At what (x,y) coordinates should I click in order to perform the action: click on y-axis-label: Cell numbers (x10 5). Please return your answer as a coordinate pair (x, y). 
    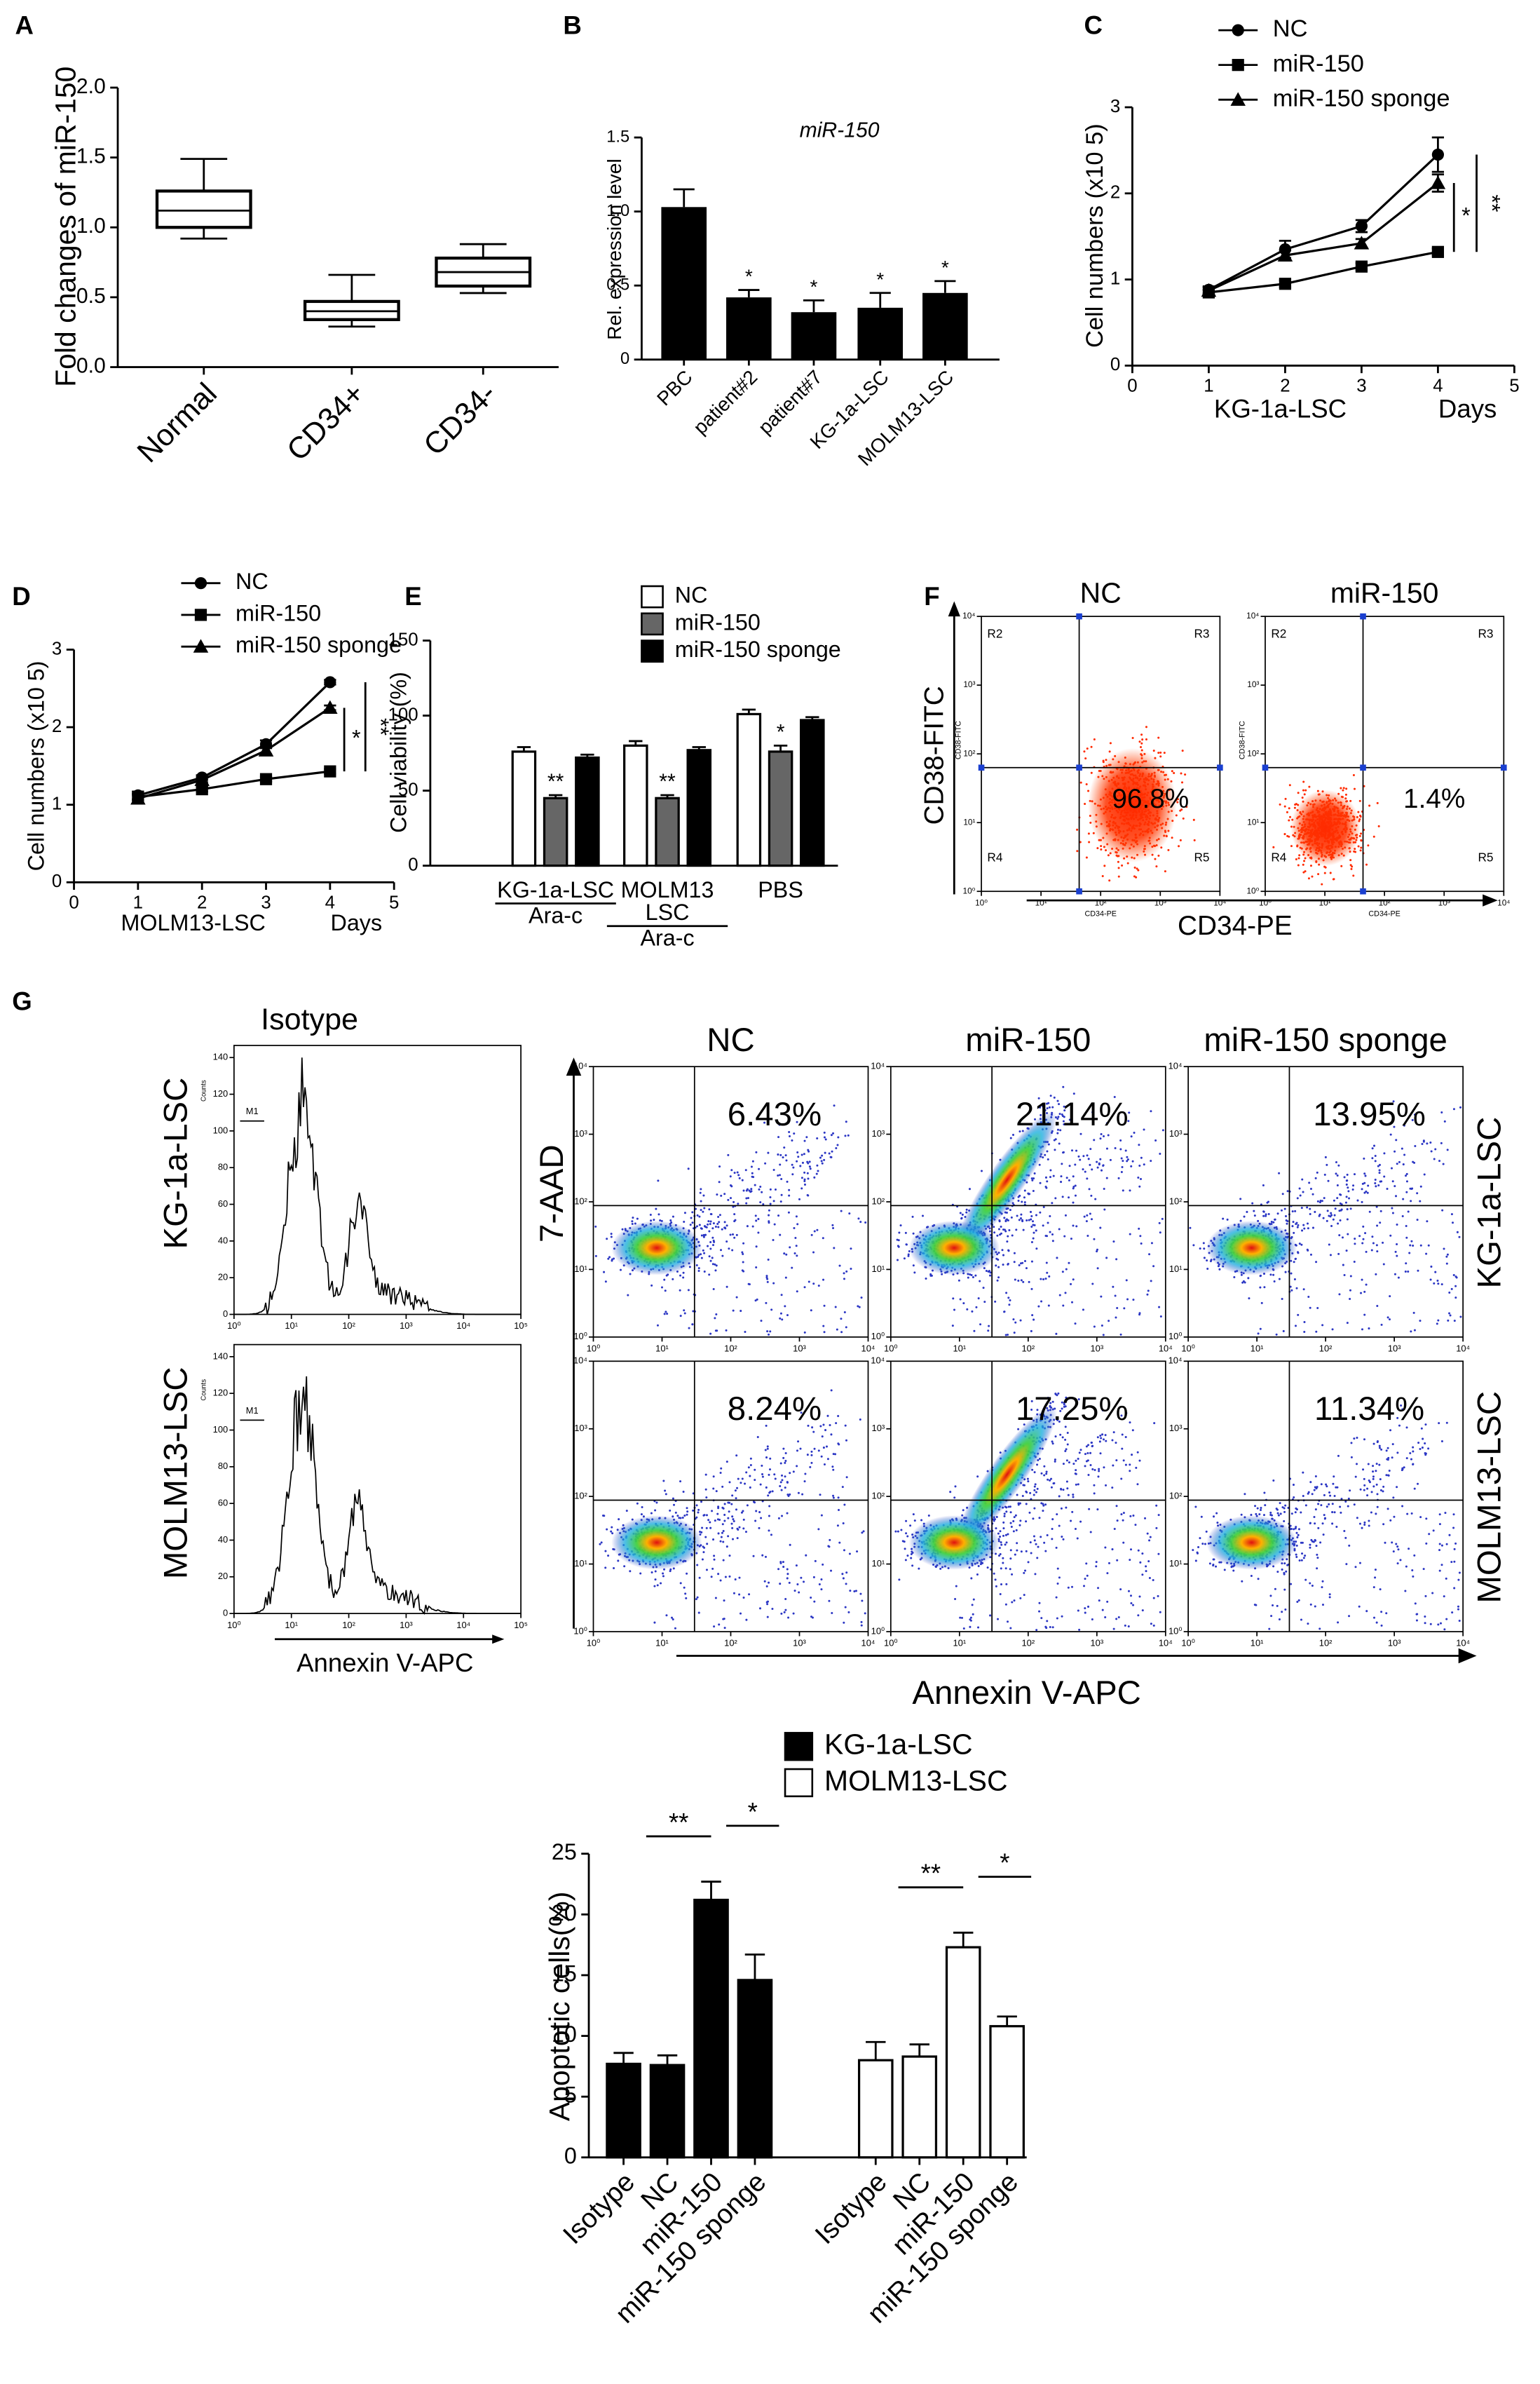
    Looking at the image, I should click on (35, 766).